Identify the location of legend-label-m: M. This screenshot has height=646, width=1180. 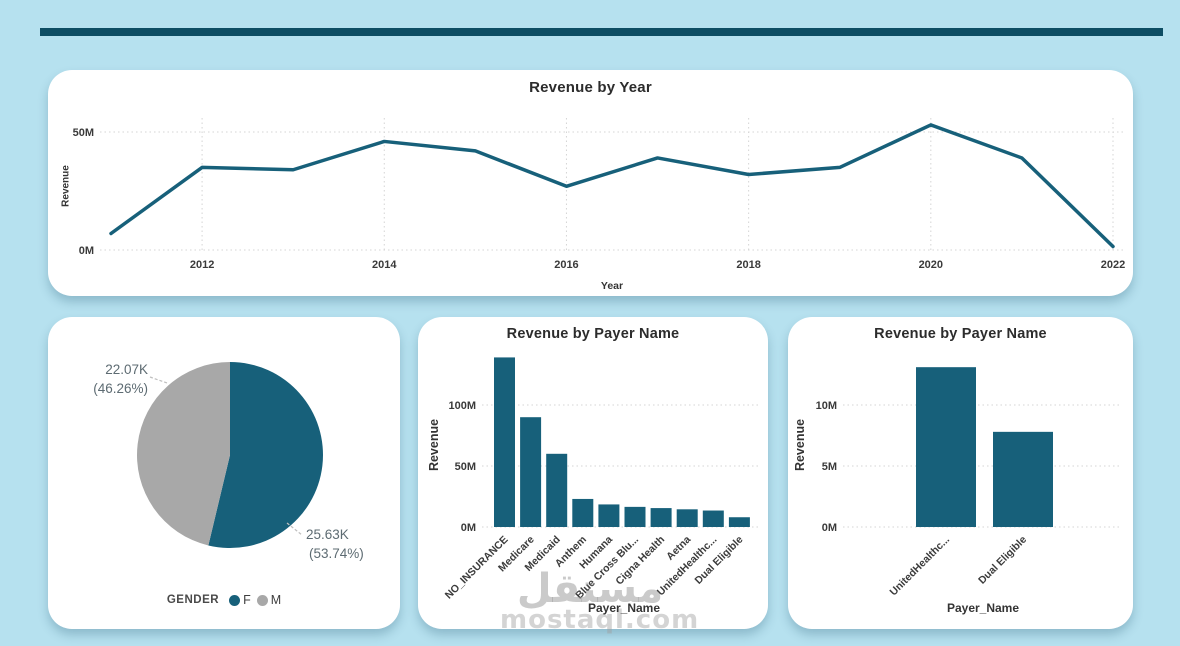
(276, 600).